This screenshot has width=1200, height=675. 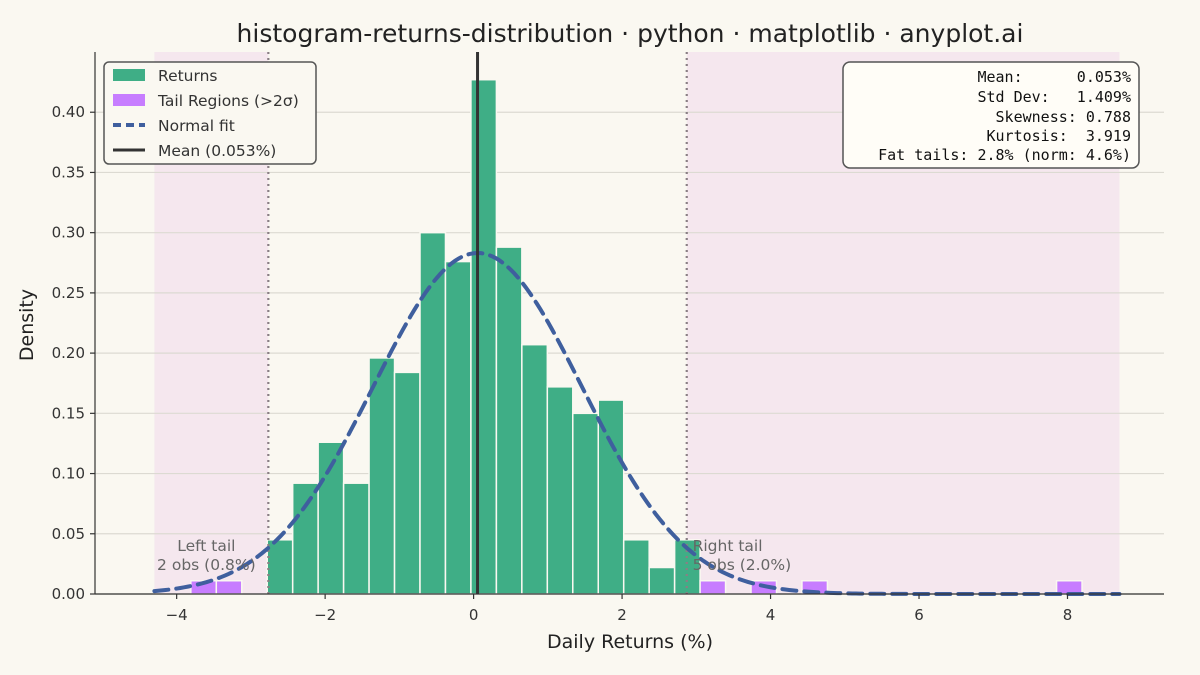 What do you see at coordinates (206, 565) in the screenshot?
I see `left-tail-annotation-line-1: 2 obs (0.8%)` at bounding box center [206, 565].